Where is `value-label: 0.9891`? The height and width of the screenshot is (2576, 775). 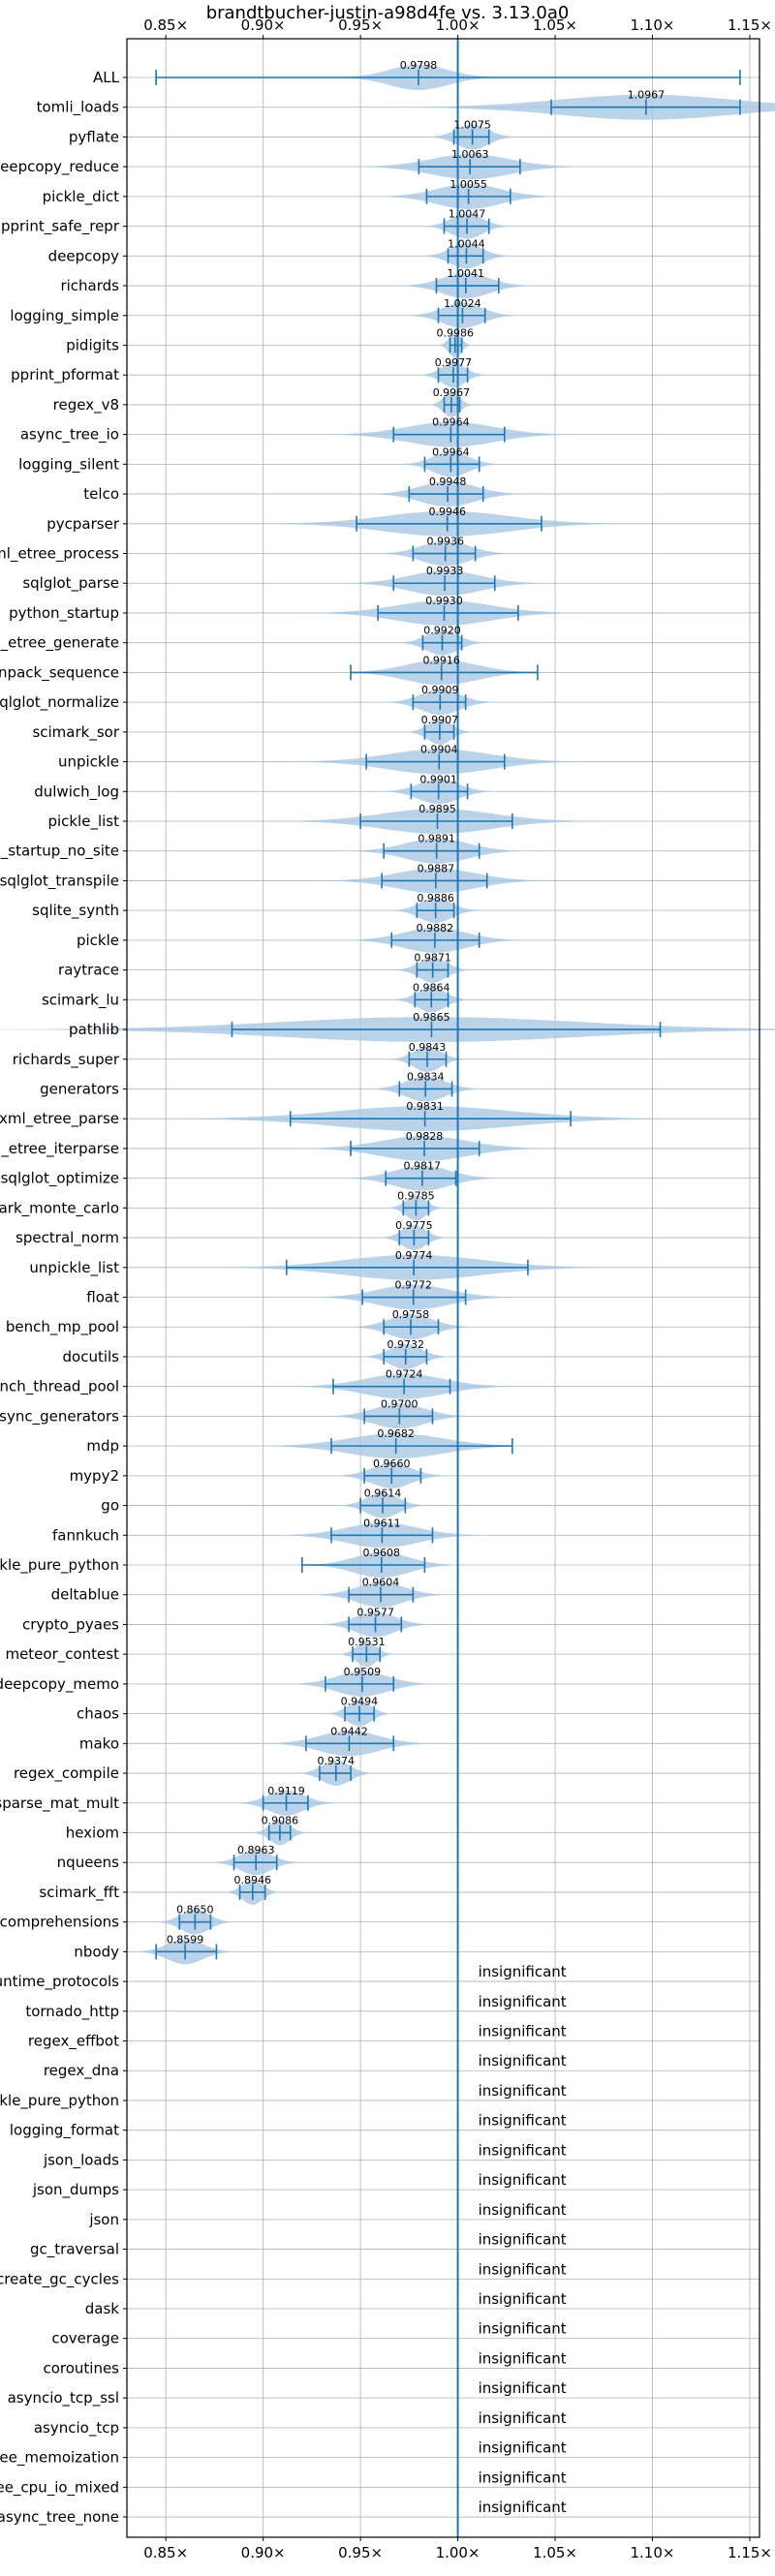 value-label: 0.9891 is located at coordinates (436, 839).